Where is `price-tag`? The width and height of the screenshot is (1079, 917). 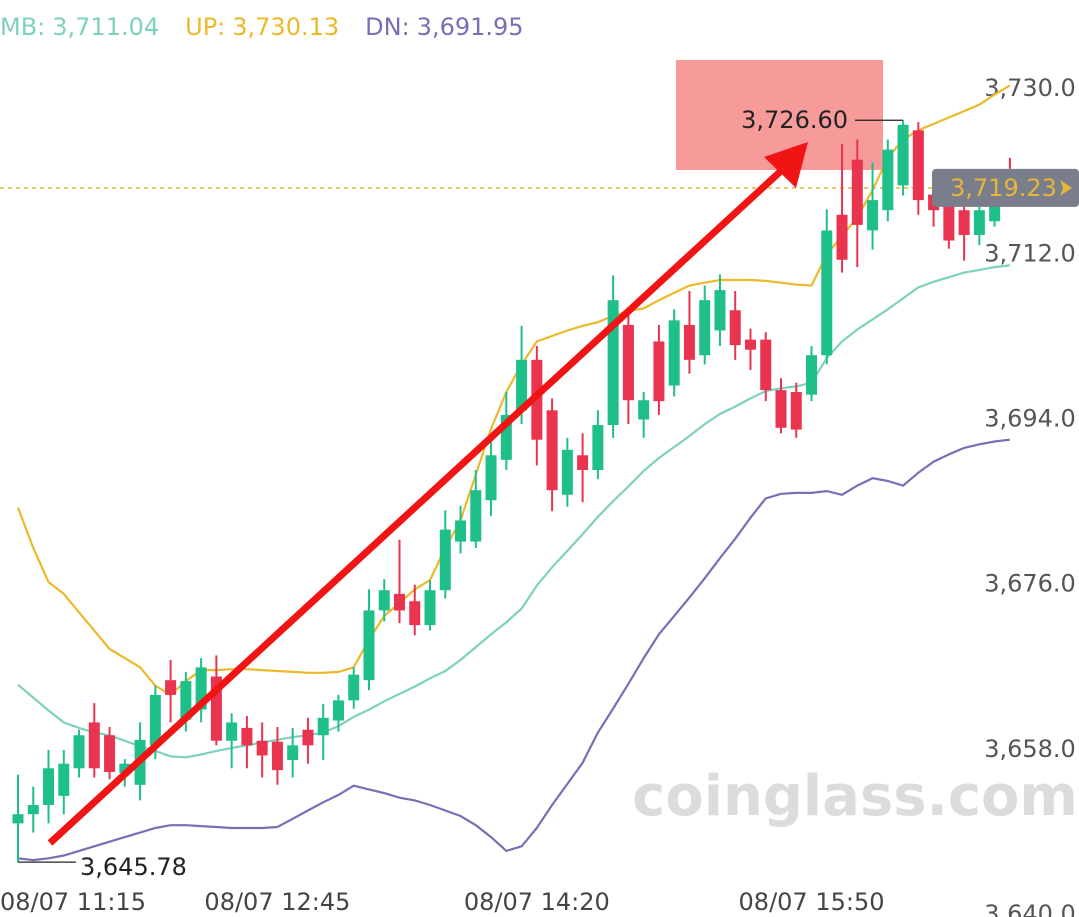
price-tag is located at coordinates (1005, 187).